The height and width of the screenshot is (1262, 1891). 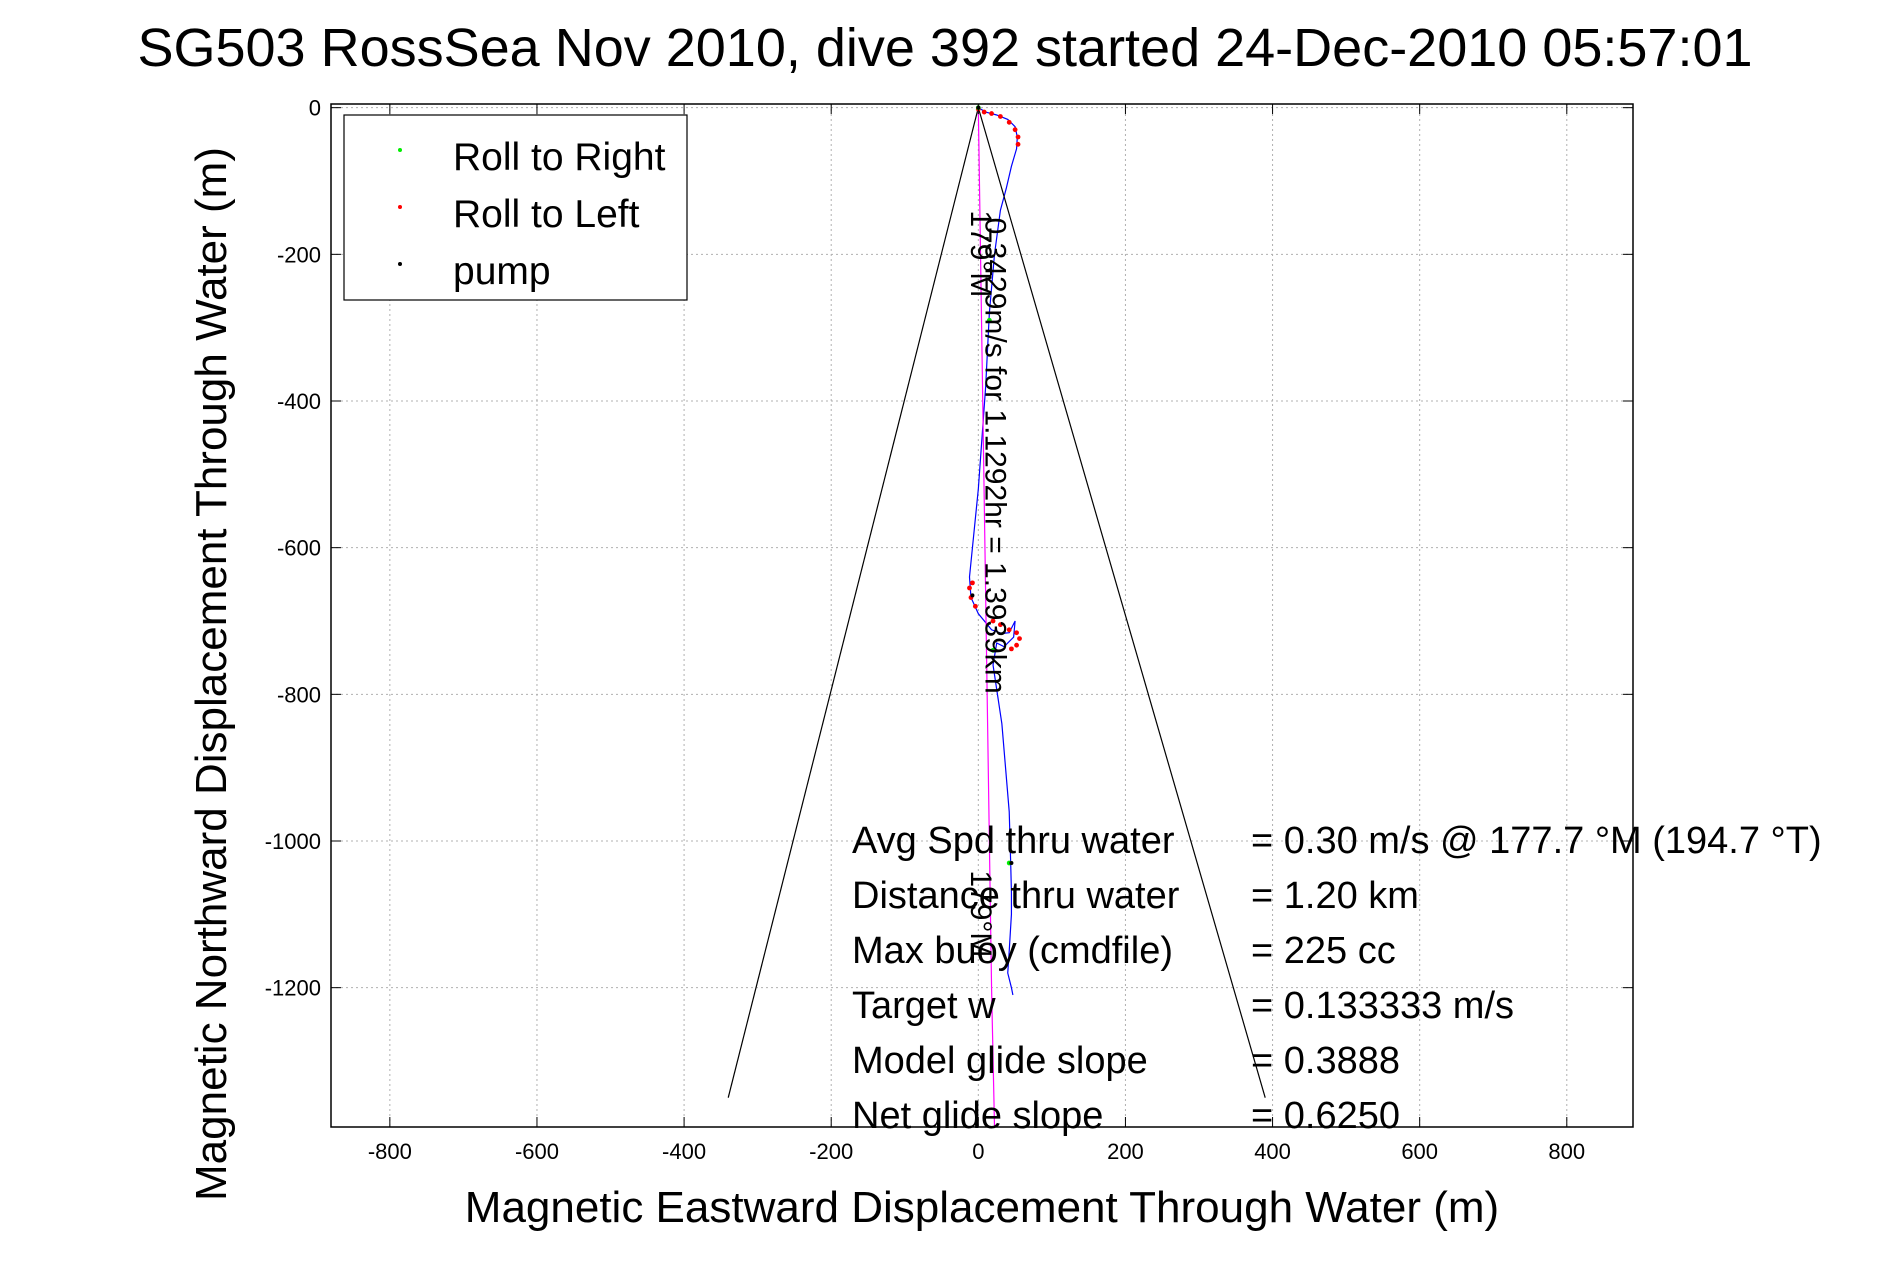 I want to click on x-tick-label: -800, so click(x=390, y=1151).